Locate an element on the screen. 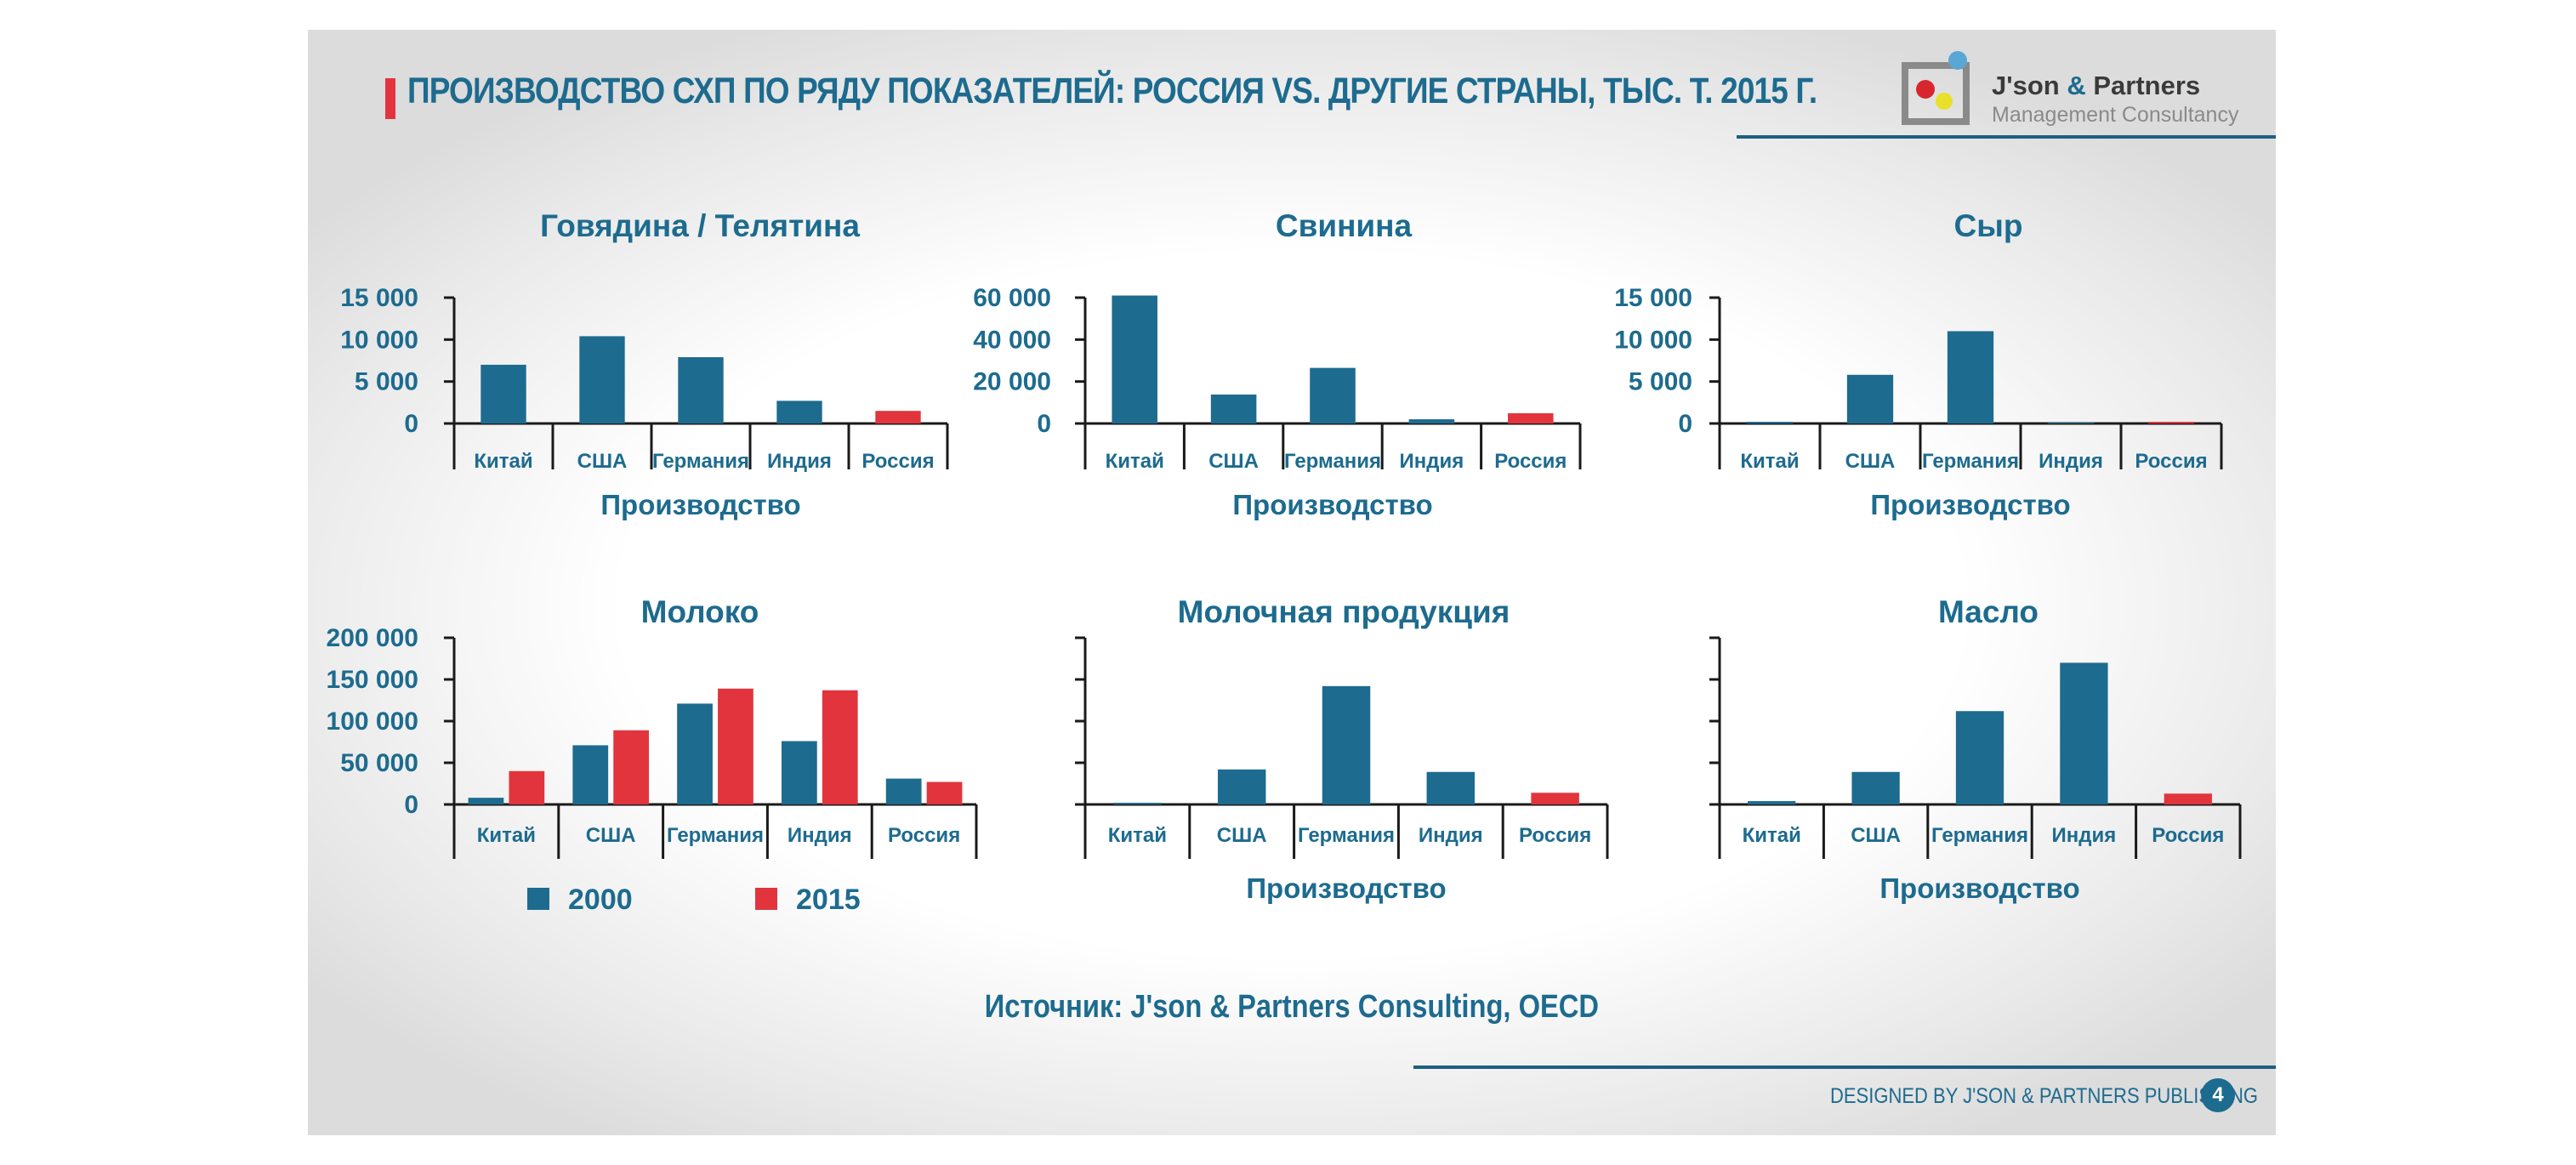  chart-title: Свинина is located at coordinates (1344, 226).